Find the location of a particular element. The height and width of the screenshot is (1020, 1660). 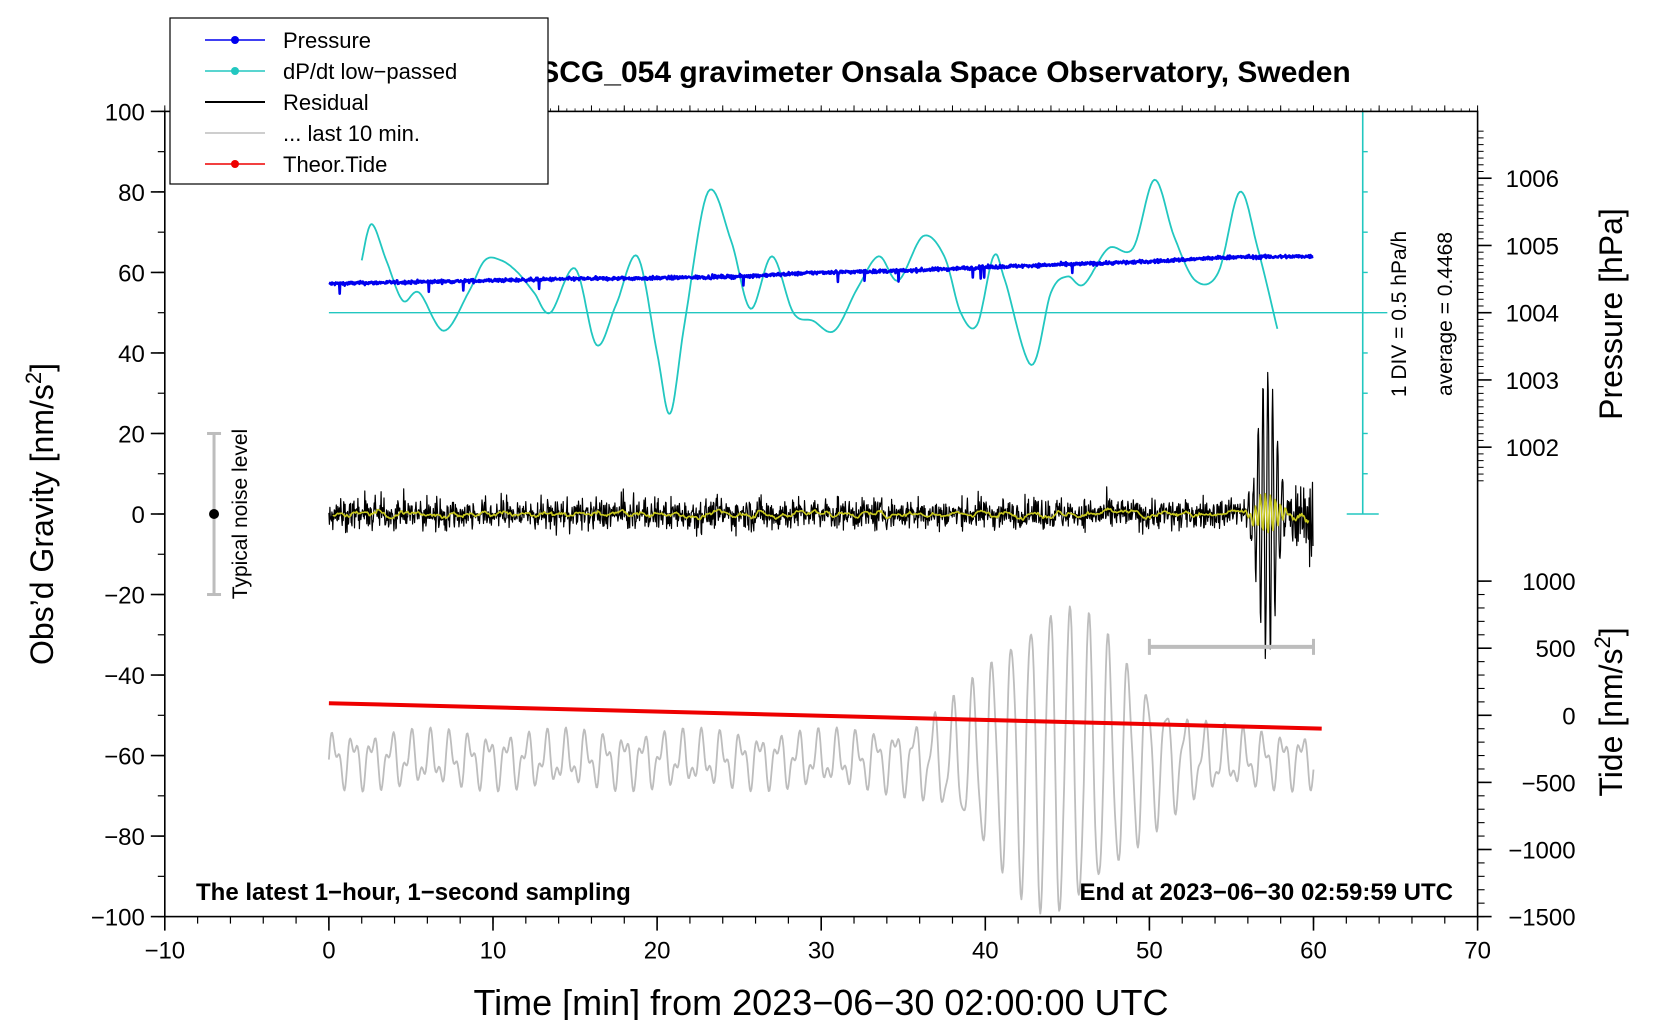

legend-label: Residual is located at coordinates (326, 102).